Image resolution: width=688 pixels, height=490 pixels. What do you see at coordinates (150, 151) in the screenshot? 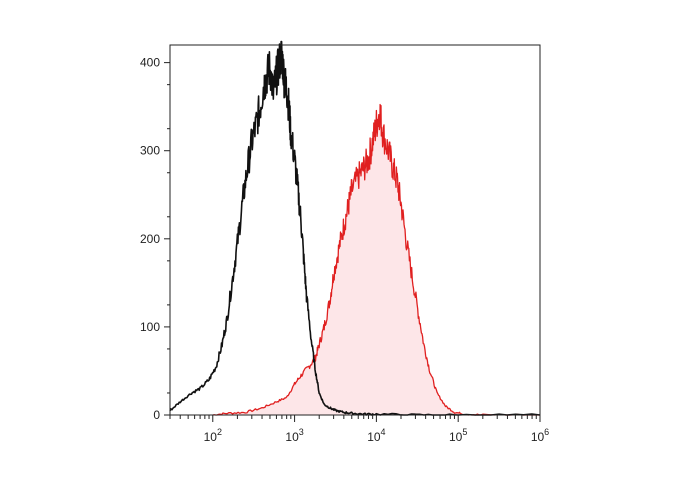
I see `y-tick-label: 300` at bounding box center [150, 151].